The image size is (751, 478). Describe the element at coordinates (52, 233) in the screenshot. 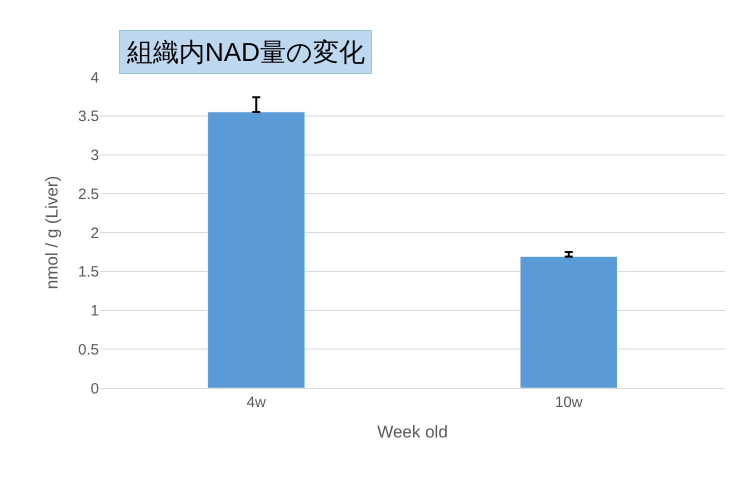

I see `y-axis-title: nmol / g (Liver)` at that location.